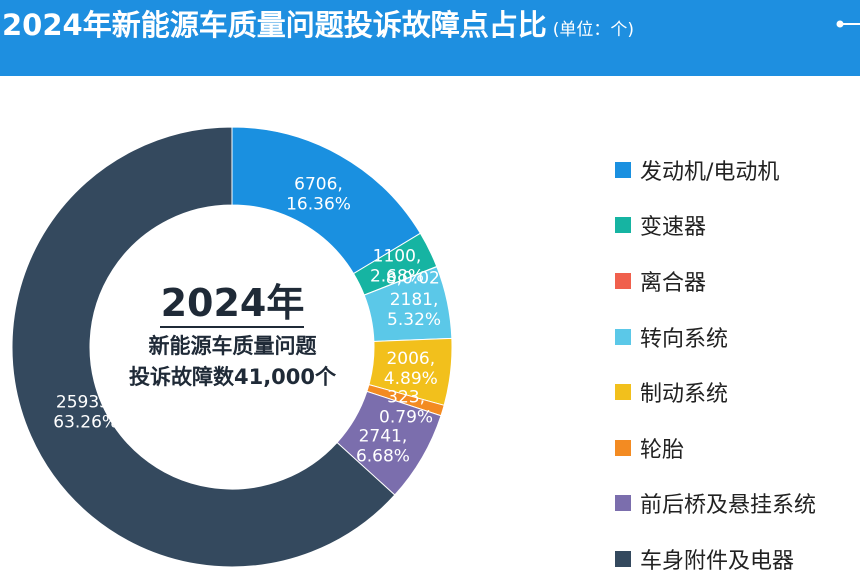 The width and height of the screenshot is (860, 587). What do you see at coordinates (717, 561) in the screenshot?
I see `legend-label: 车身附件及电器` at bounding box center [717, 561].